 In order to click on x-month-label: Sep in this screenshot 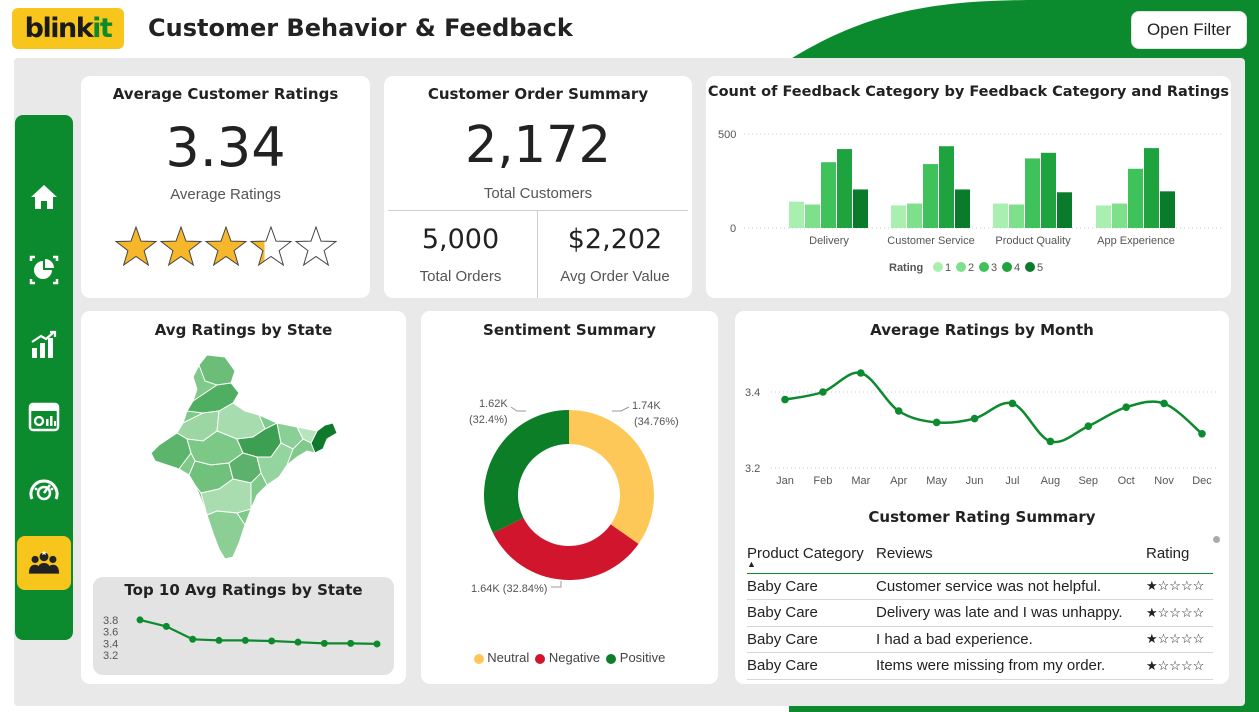, I will do `click(1088, 481)`.